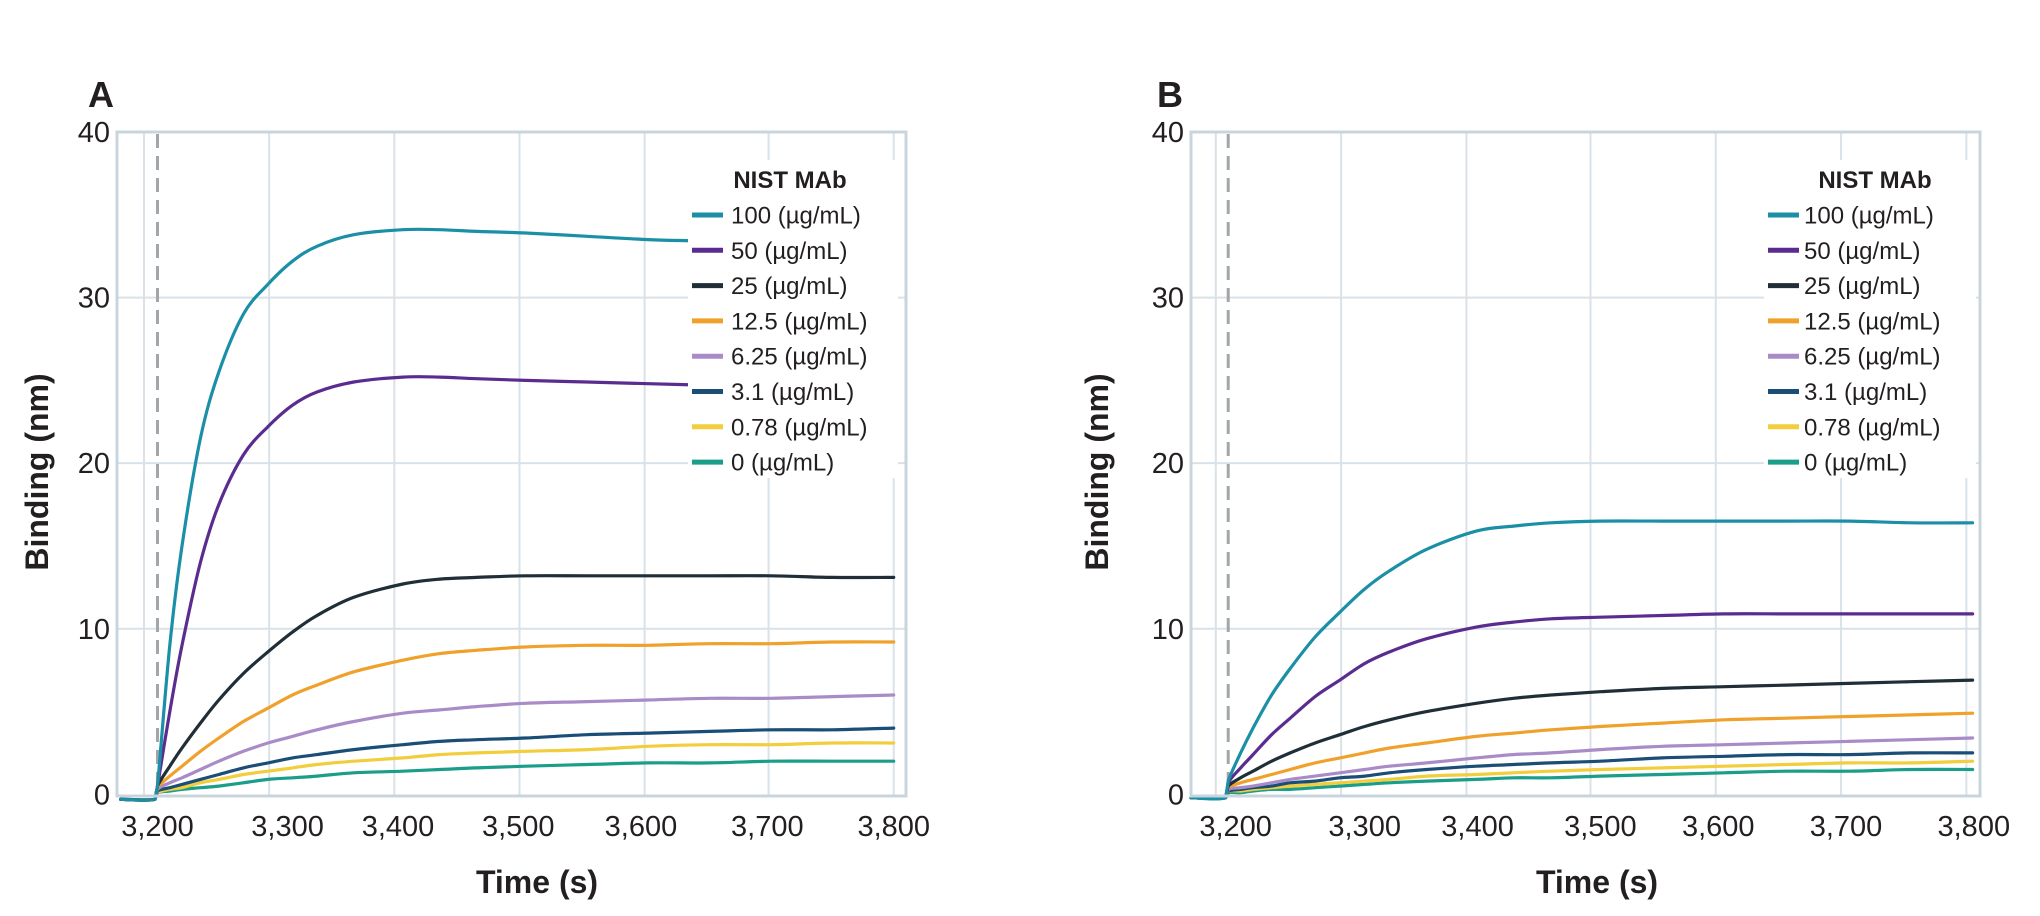  What do you see at coordinates (1097, 471) in the screenshot?
I see `y-axis-title-b: Binding (nm)` at bounding box center [1097, 471].